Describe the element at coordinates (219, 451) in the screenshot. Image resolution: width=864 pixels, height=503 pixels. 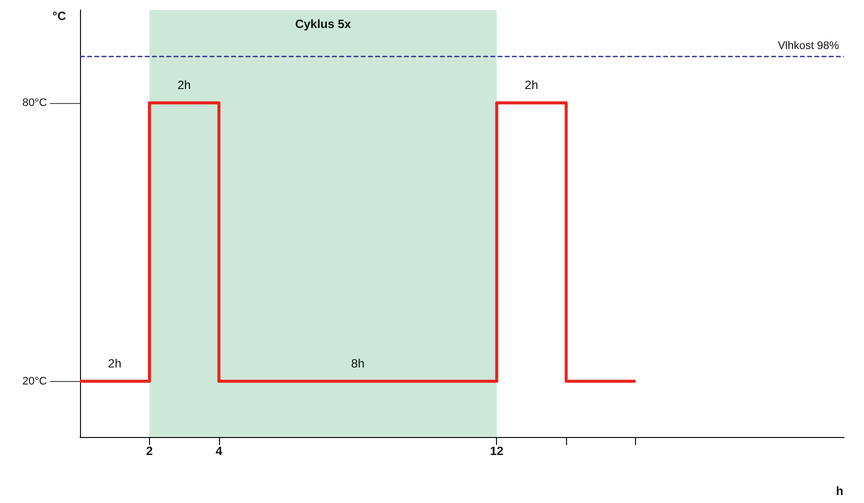
I see `x-tick-label: 4` at that location.